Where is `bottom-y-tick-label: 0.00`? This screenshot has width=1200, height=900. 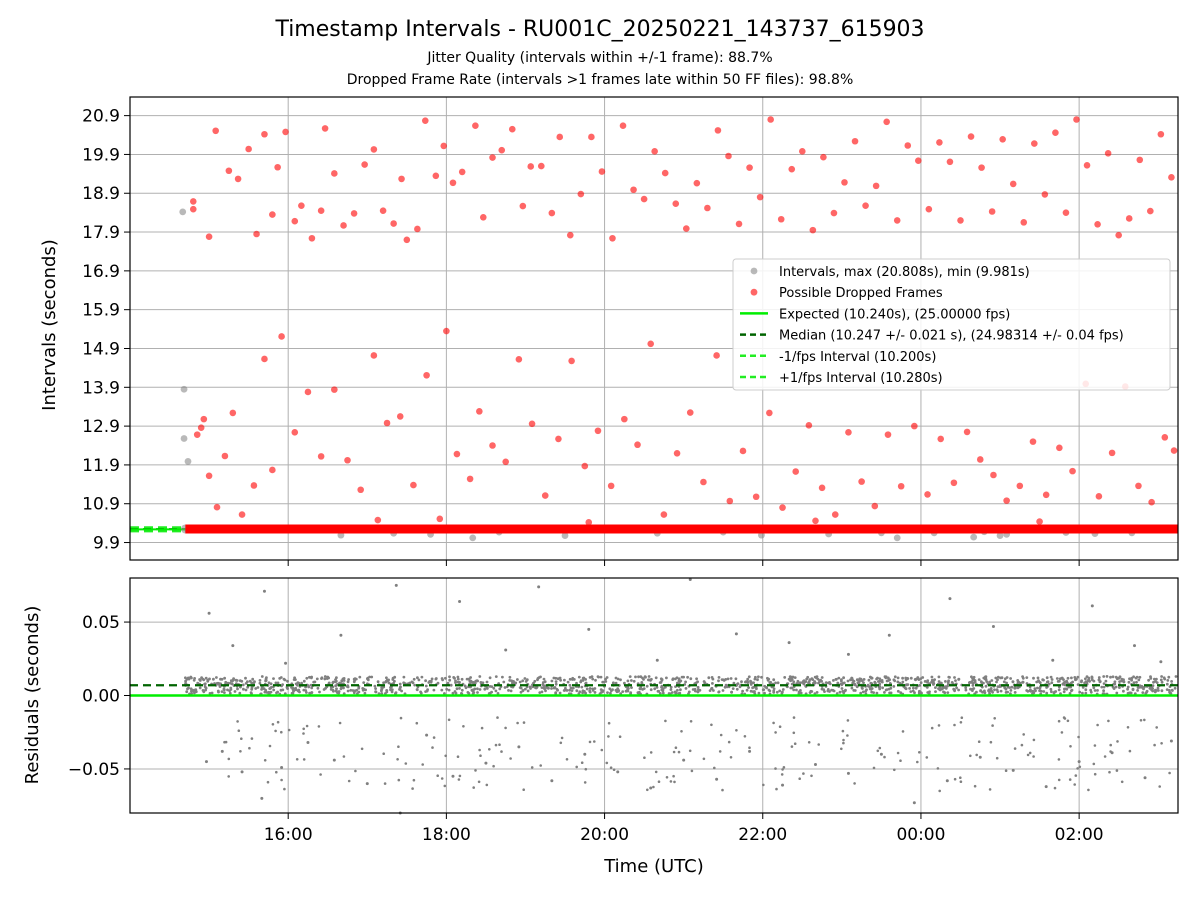
bottom-y-tick-label: 0.00 is located at coordinates (101, 697).